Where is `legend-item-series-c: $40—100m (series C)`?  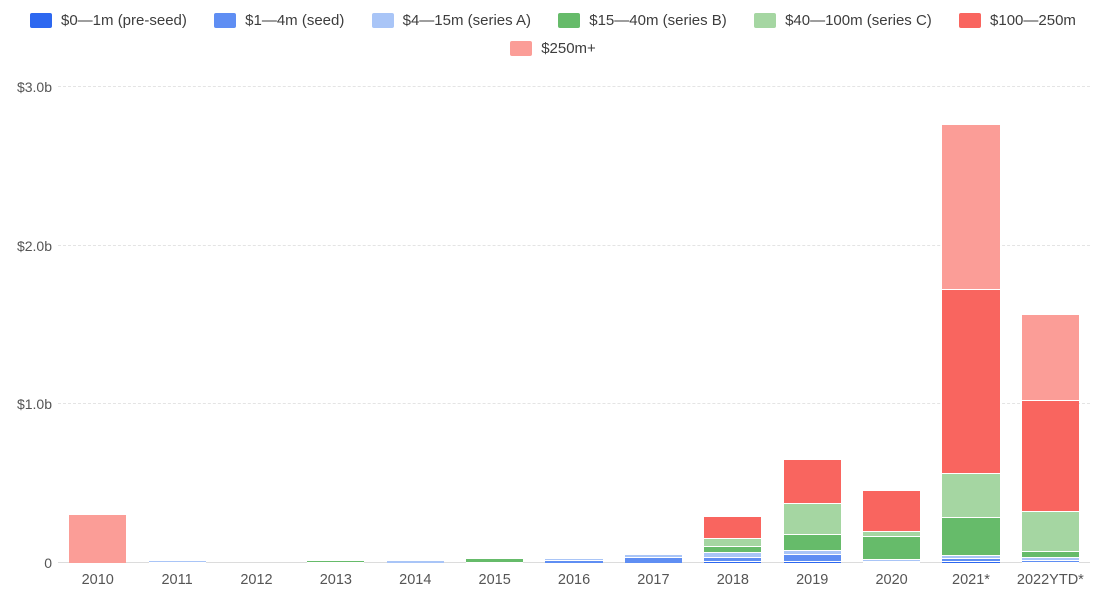
legend-item-series-c: $40—100m (series C) is located at coordinates (843, 20).